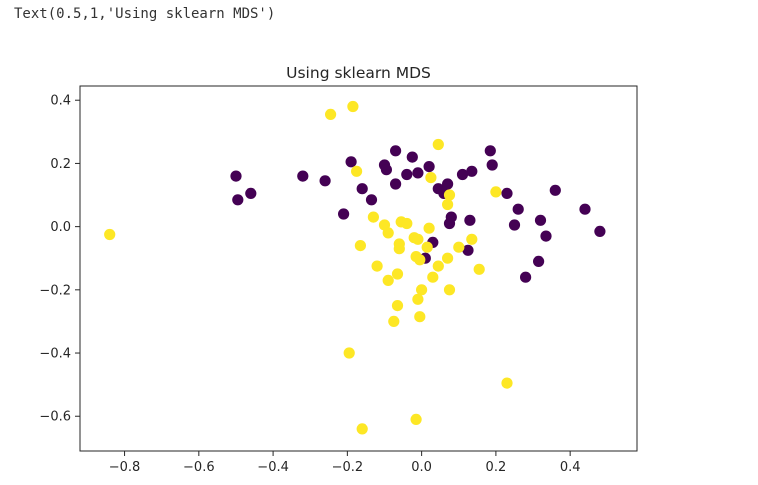 The height and width of the screenshot is (485, 758). I want to click on x-tick-label: 0.0, so click(421, 467).